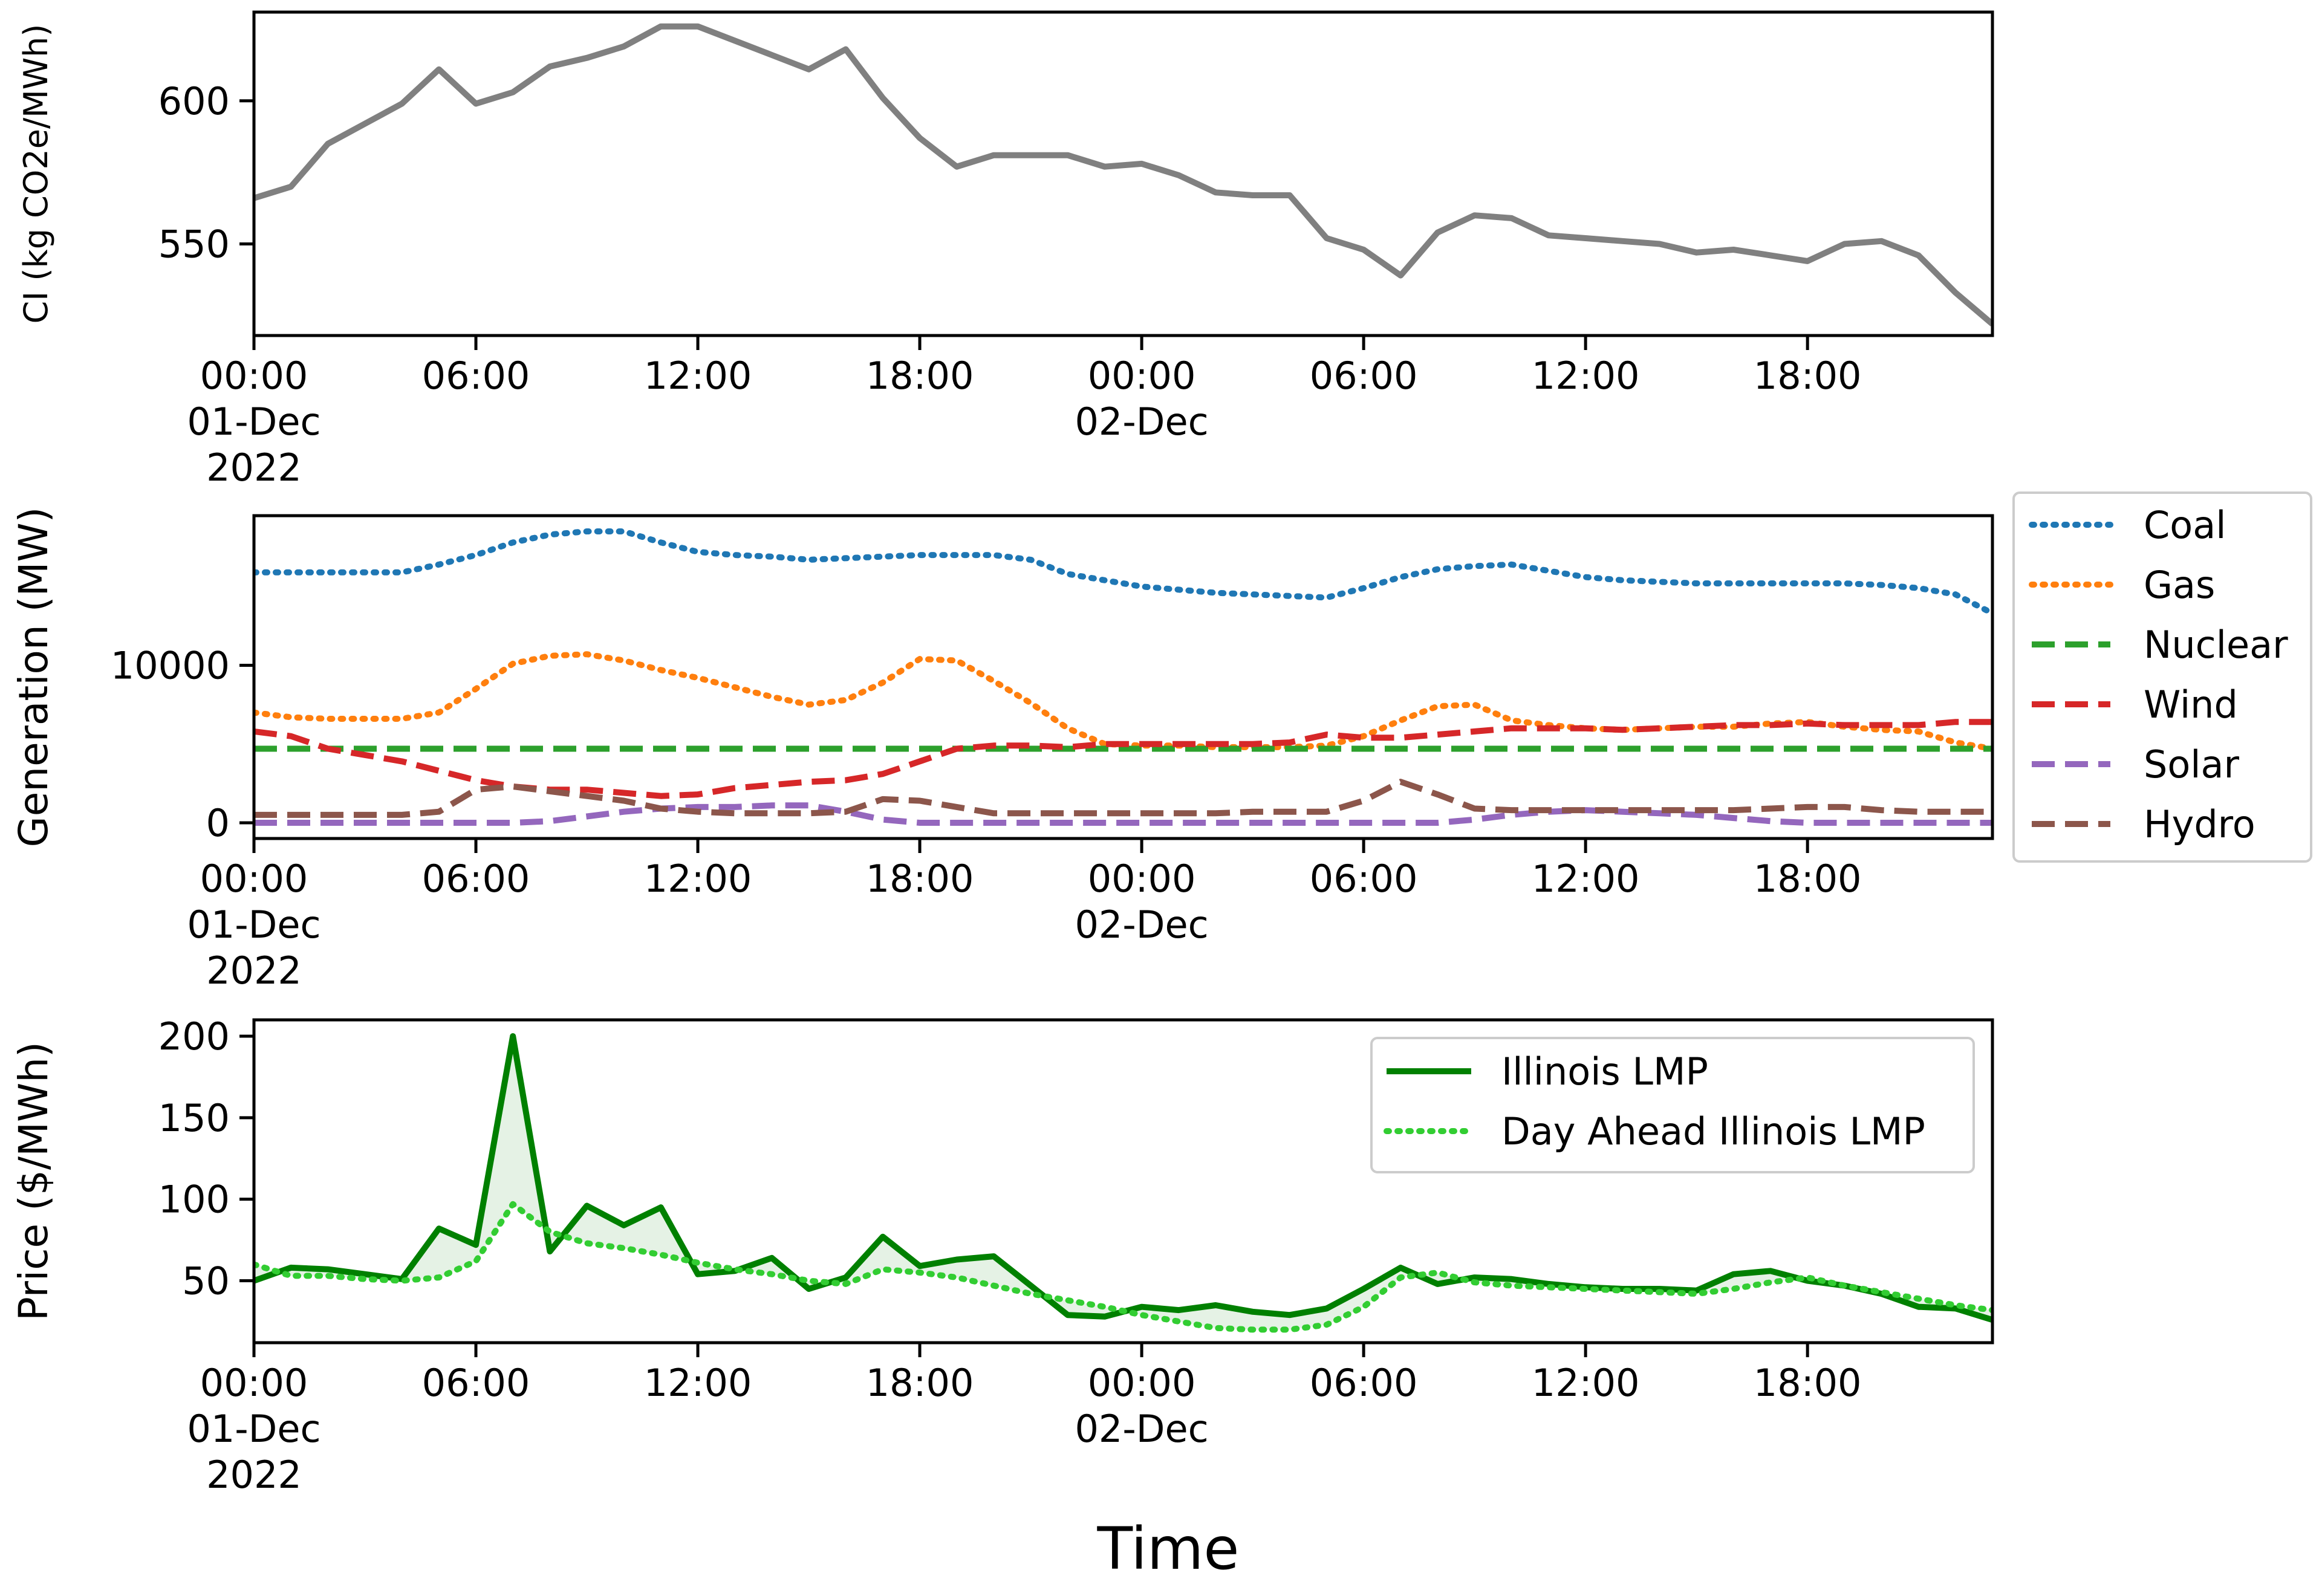  I want to click on y-tick-label: 50, so click(206, 1281).